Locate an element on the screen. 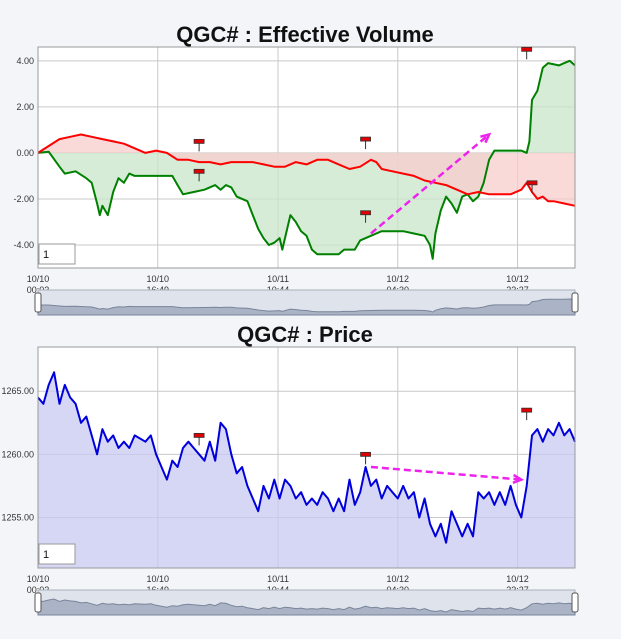 This screenshot has height=639, width=621. y-tick-label: -2.00 is located at coordinates (23, 199).